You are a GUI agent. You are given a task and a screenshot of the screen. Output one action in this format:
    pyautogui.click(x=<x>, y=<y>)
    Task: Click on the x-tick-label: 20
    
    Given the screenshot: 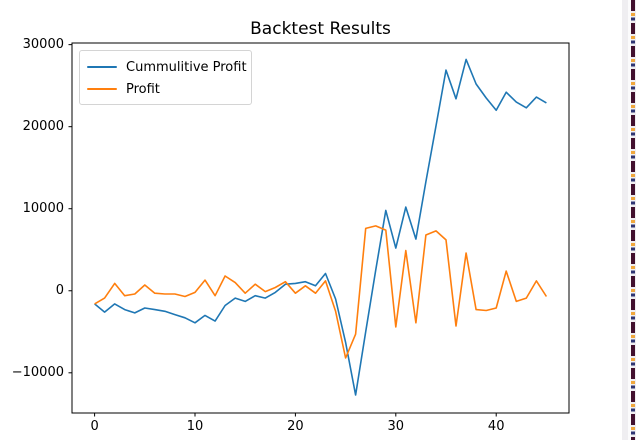 What is the action you would take?
    pyautogui.click(x=295, y=426)
    